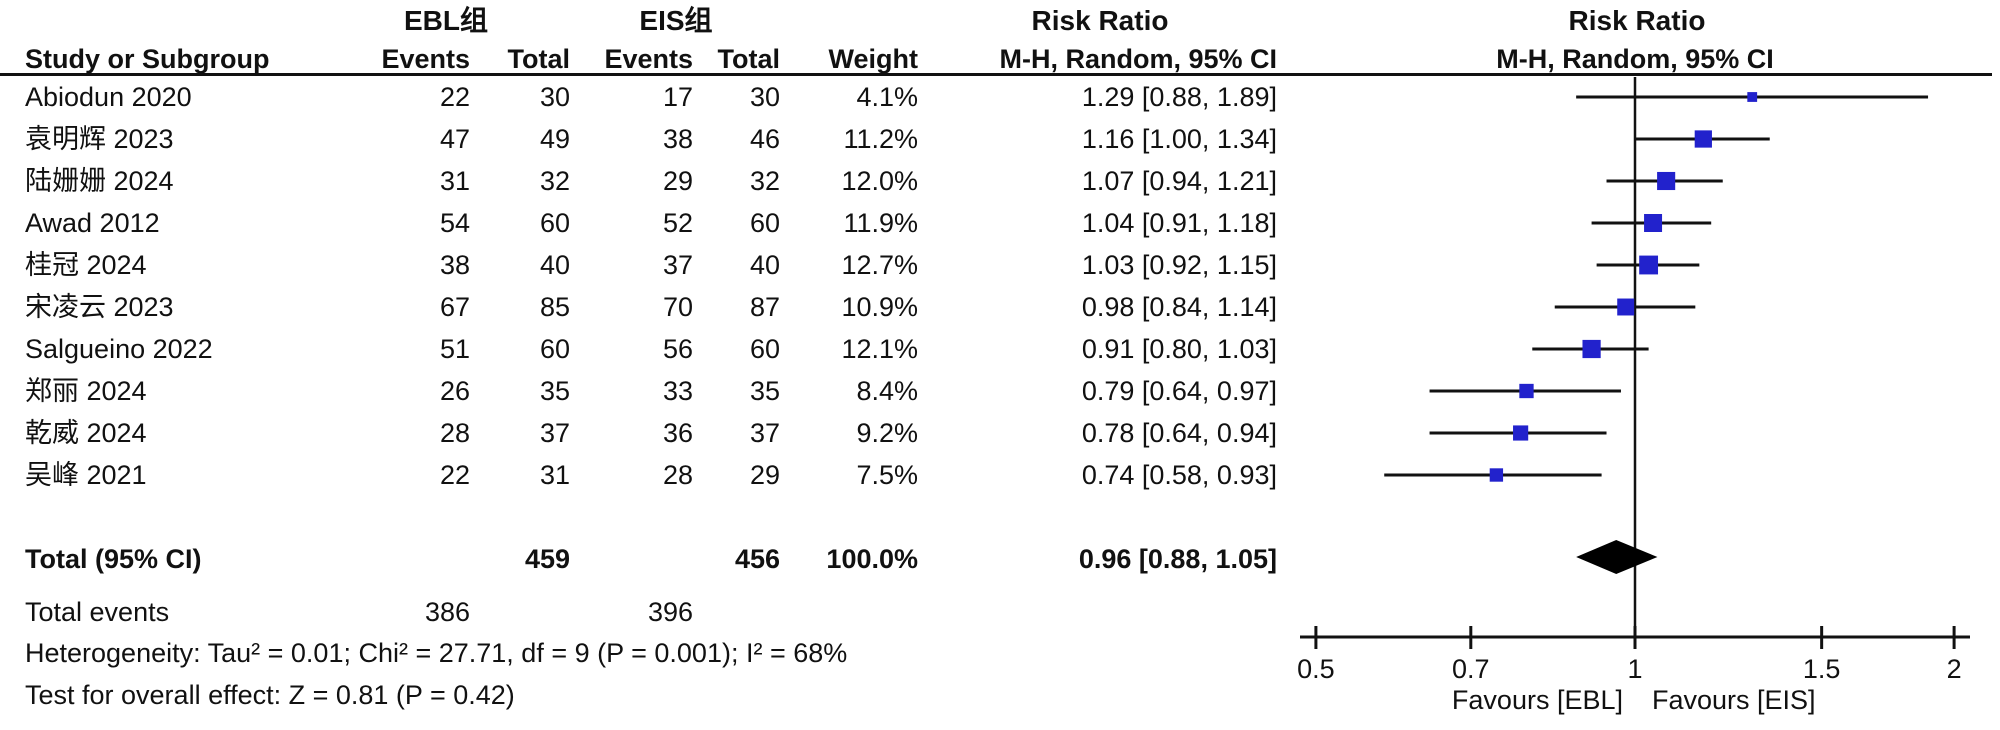 The height and width of the screenshot is (730, 2000). I want to click on eis-total: 29, so click(764, 475).